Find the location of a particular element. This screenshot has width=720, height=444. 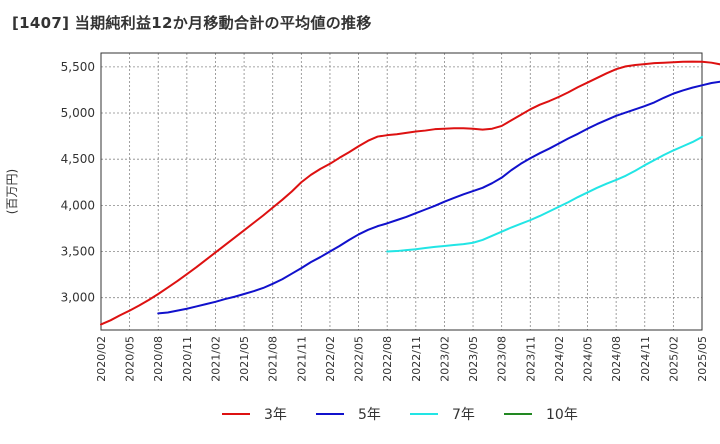

x-tick-label: 2020/05 is located at coordinates (130, 359).